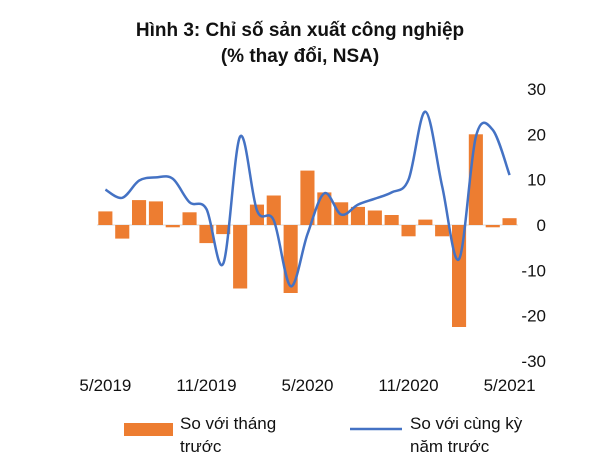 The height and width of the screenshot is (476, 600). What do you see at coordinates (300, 30) in the screenshot?
I see `chart-title: Hình 3: Chỉ số sản xuất công nghiệp` at bounding box center [300, 30].